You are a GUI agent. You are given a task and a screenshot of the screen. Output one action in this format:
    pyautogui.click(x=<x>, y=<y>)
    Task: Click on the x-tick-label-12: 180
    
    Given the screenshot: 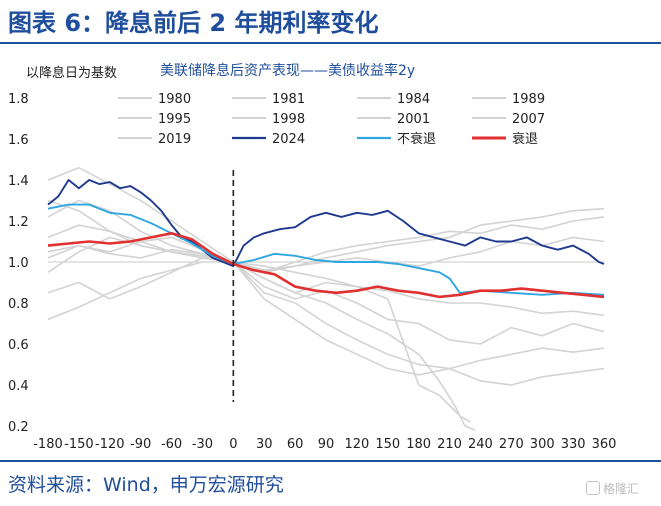 What is the action you would take?
    pyautogui.click(x=418, y=444)
    